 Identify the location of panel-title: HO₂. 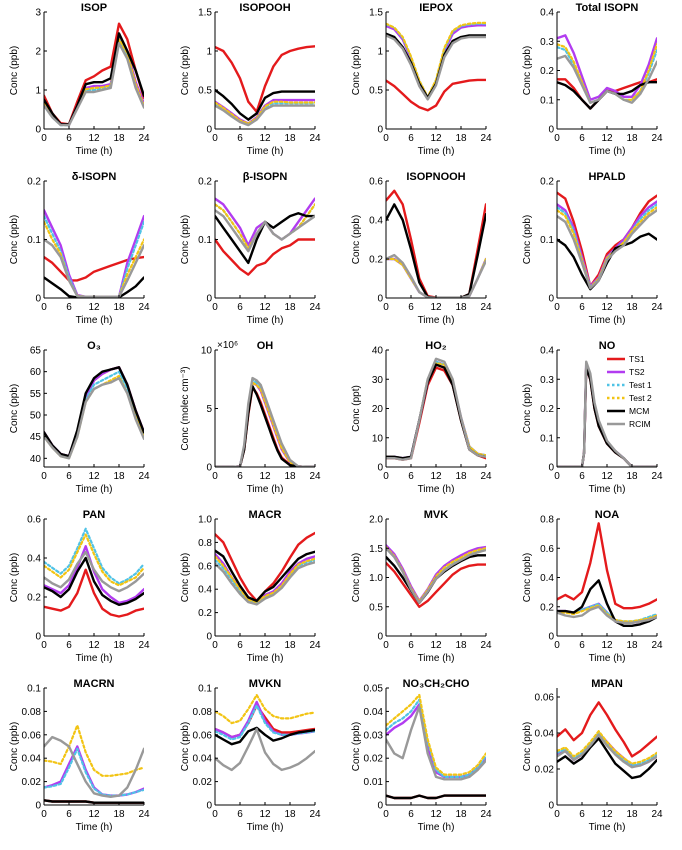
(436, 346).